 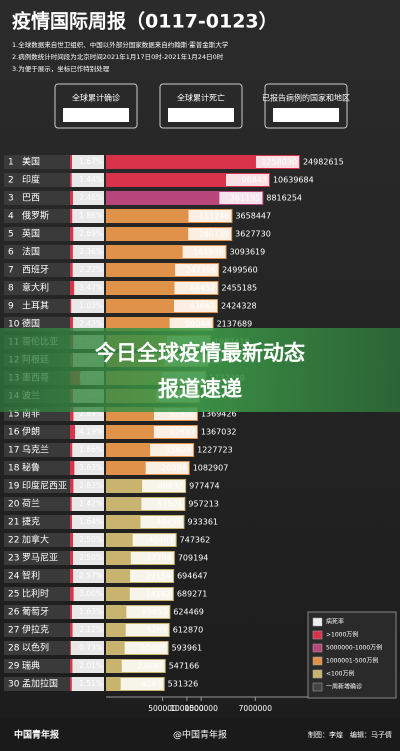 I want to click on bar, so click(x=203, y=162).